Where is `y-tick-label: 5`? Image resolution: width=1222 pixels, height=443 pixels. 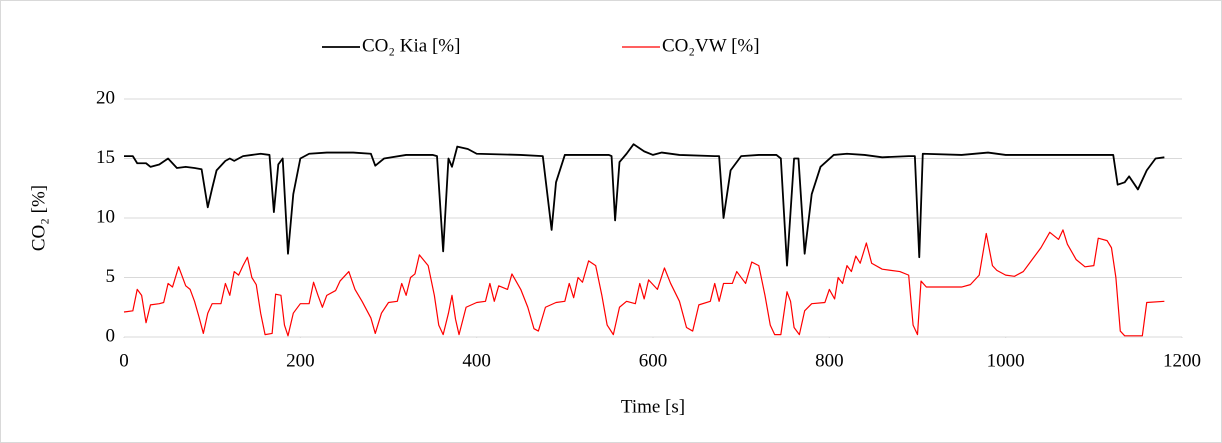
y-tick-label: 5 is located at coordinates (111, 276).